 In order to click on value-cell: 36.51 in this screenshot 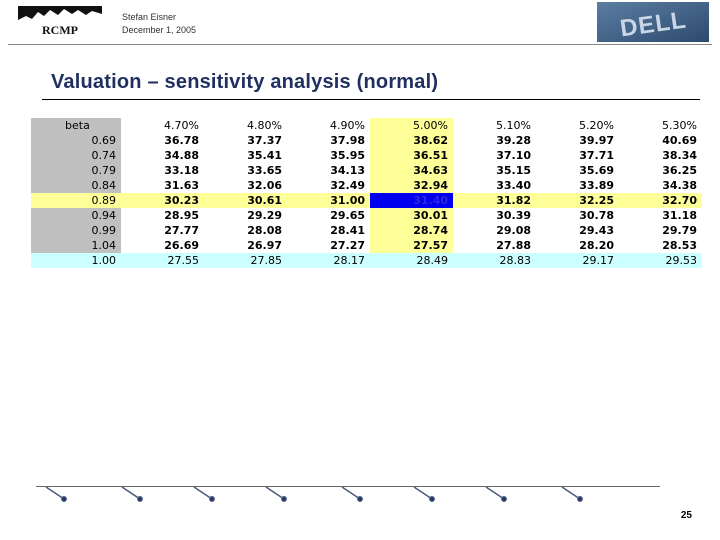, I will do `click(411, 155)`.